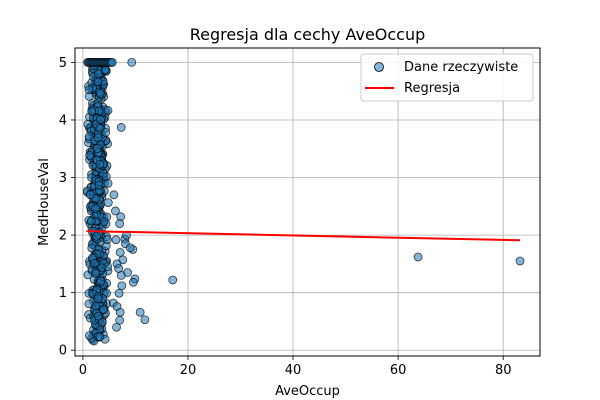 The height and width of the screenshot is (400, 600). I want to click on y-tick-label: 3, so click(63, 178).